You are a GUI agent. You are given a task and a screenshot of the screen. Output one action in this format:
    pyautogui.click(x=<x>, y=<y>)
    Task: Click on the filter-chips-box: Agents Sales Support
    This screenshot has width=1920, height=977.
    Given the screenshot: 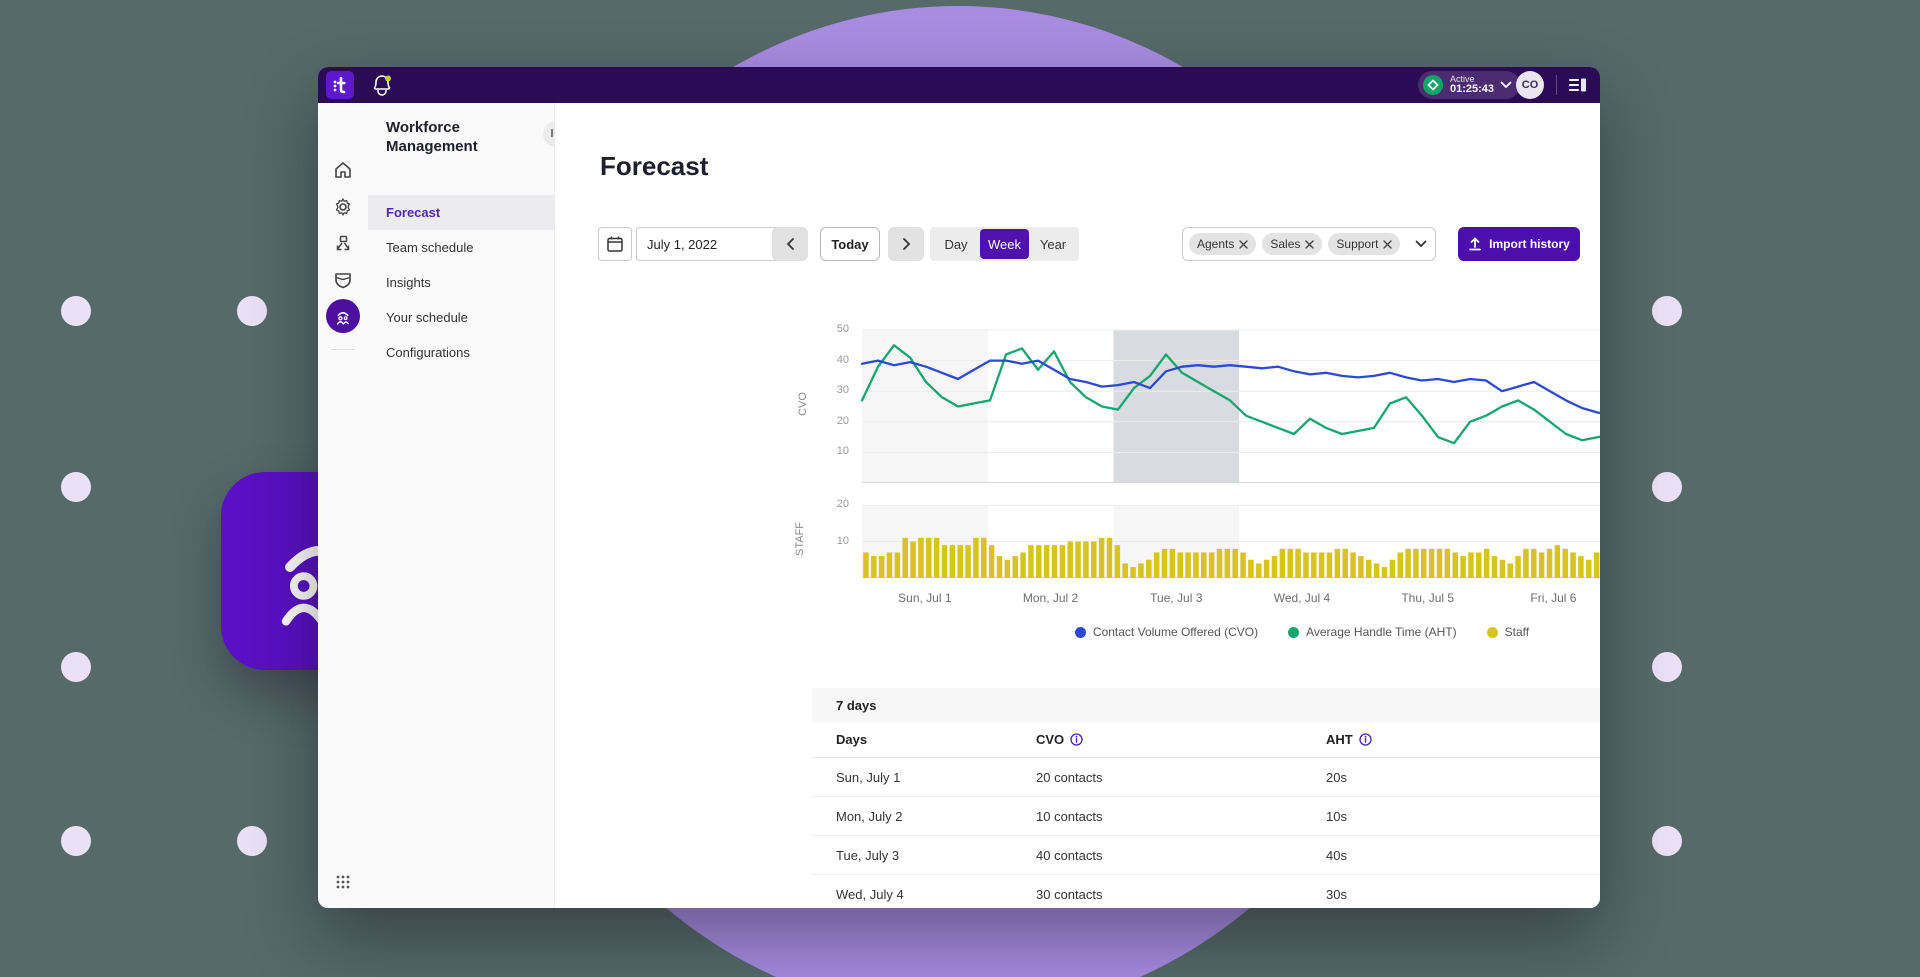 What is the action you would take?
    pyautogui.click(x=1309, y=244)
    